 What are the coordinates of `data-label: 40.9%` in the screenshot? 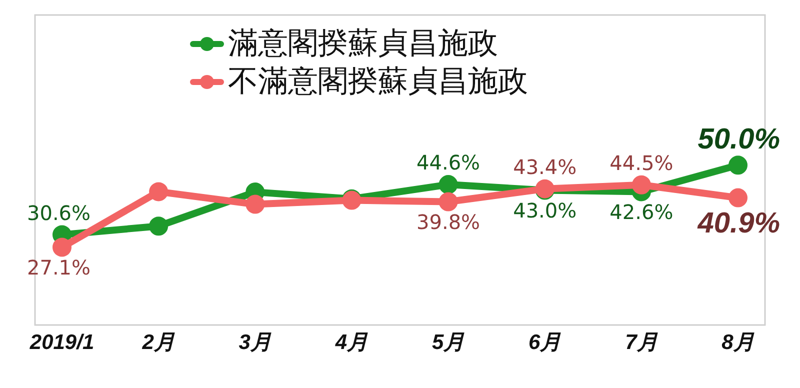 It's located at (738, 223).